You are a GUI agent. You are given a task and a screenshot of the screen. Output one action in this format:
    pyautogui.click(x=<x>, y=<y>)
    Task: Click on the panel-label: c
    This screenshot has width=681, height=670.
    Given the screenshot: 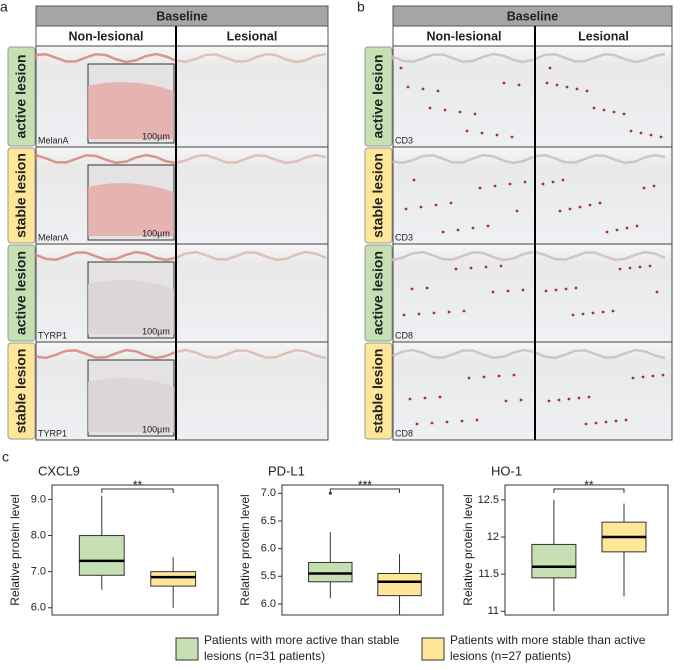 What is the action you would take?
    pyautogui.click(x=5, y=457)
    